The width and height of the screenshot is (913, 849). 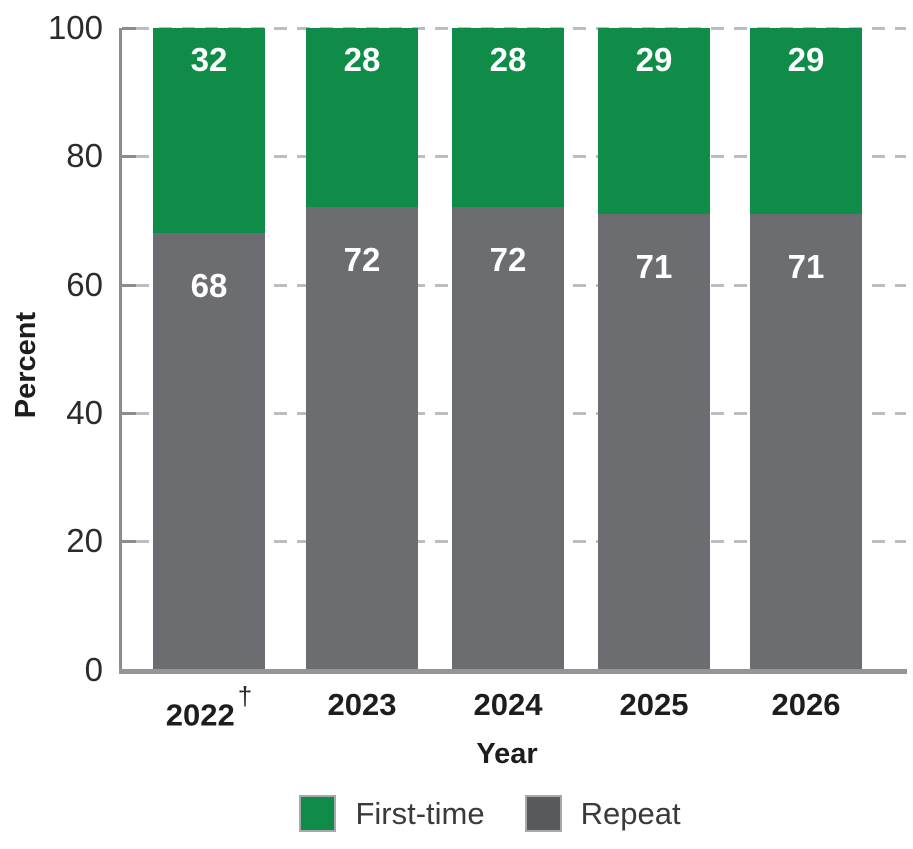 I want to click on y-tick-label: 80, so click(x=84, y=155).